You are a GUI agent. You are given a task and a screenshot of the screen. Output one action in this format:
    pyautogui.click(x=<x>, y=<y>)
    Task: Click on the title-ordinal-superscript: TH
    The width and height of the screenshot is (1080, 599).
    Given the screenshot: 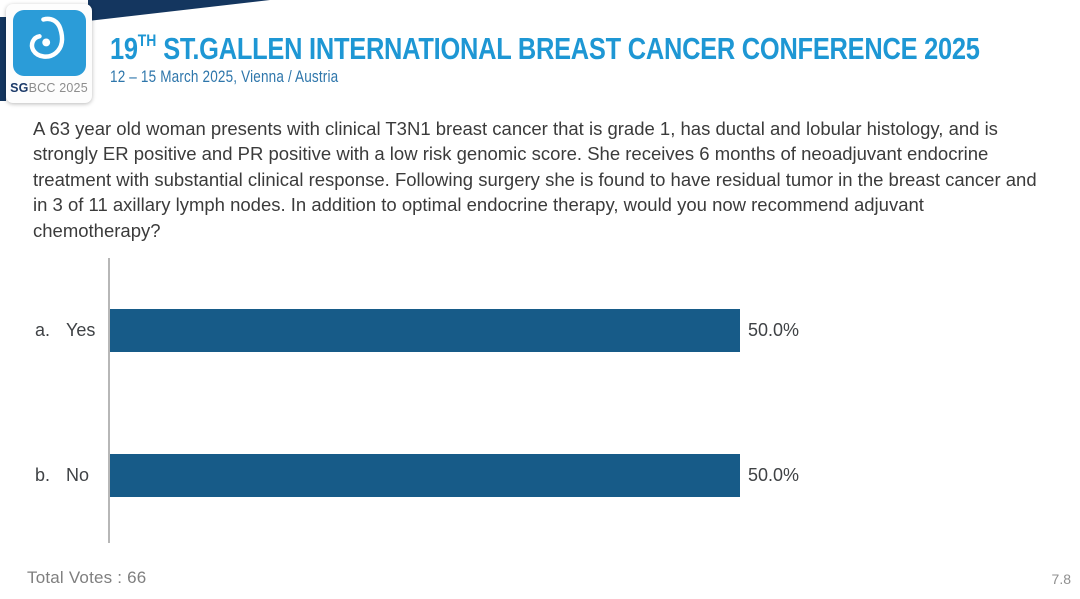 What is the action you would take?
    pyautogui.click(x=147, y=40)
    